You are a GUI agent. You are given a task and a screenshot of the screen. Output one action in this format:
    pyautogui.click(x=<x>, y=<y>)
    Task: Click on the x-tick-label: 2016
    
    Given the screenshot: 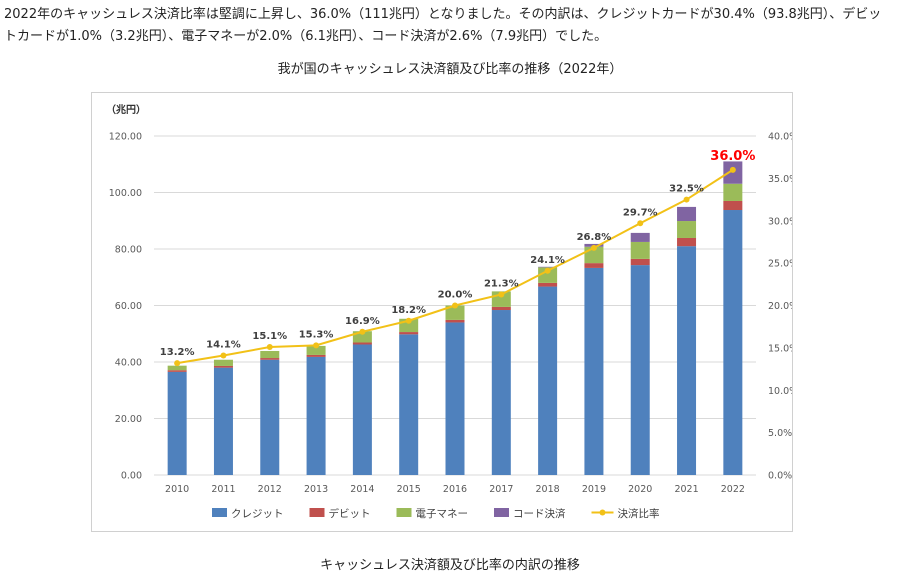 What is the action you would take?
    pyautogui.click(x=455, y=489)
    